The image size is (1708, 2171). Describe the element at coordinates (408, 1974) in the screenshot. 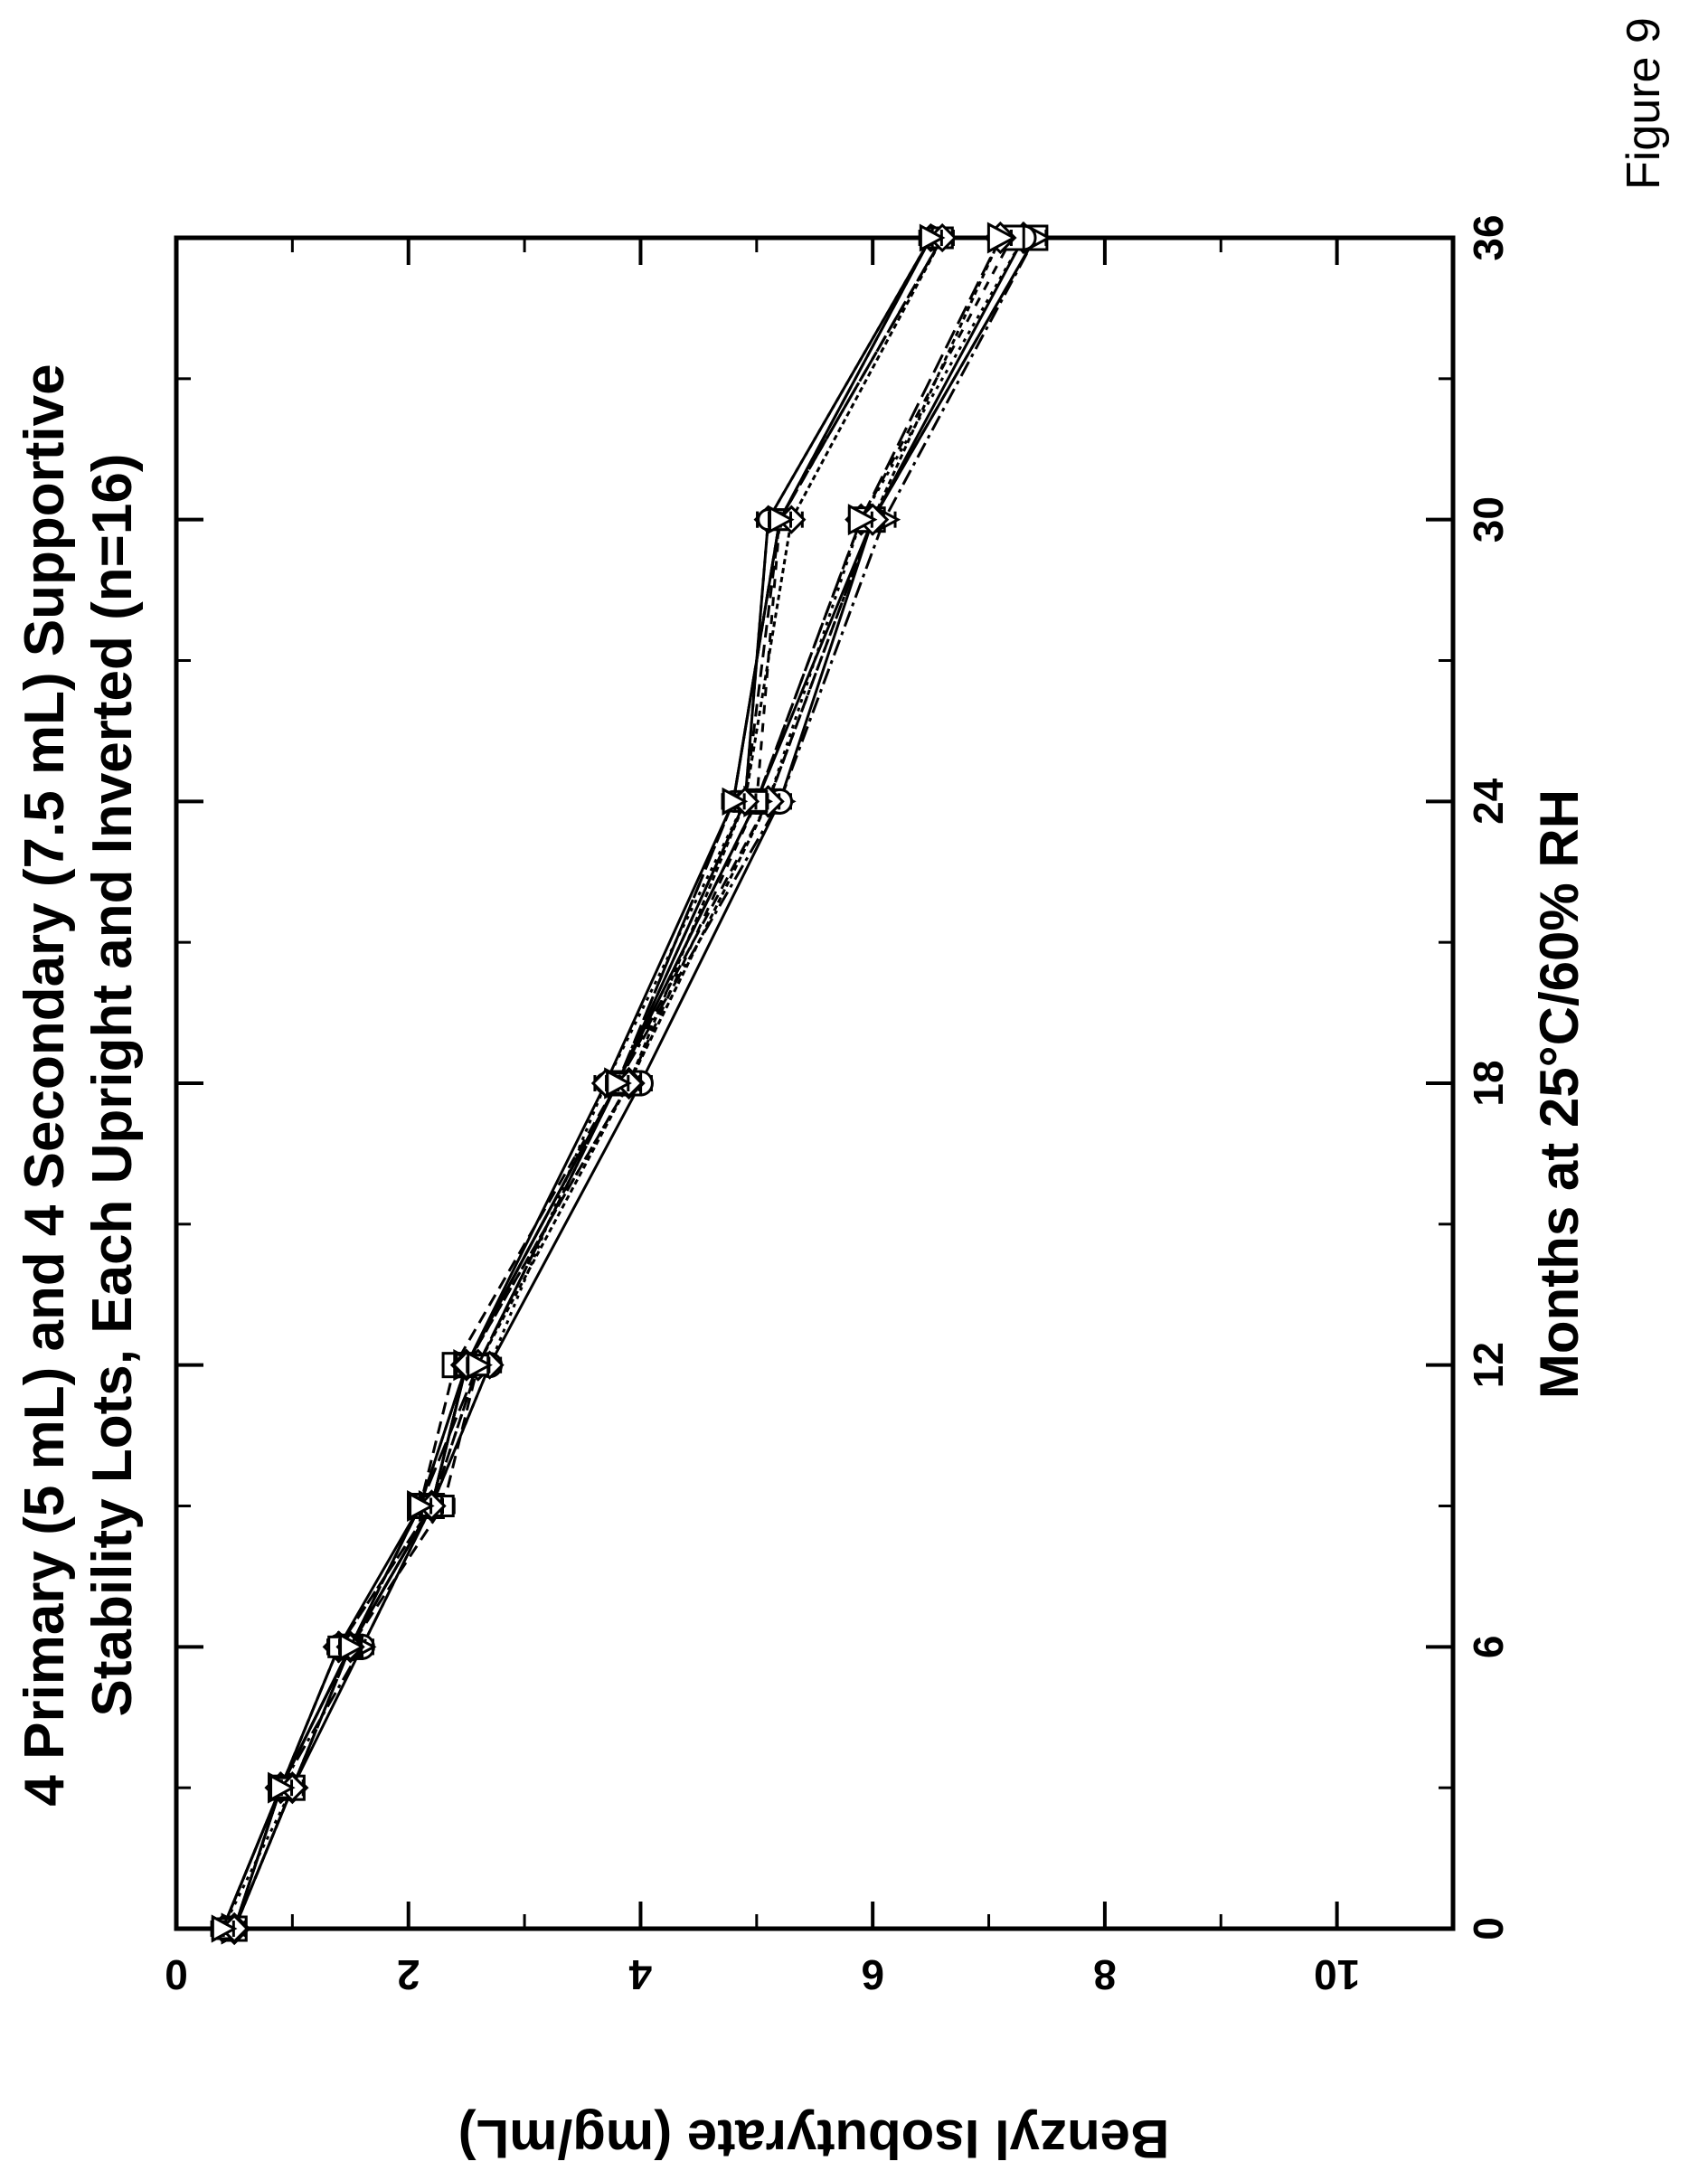

I see `y-tick-label: 2` at that location.